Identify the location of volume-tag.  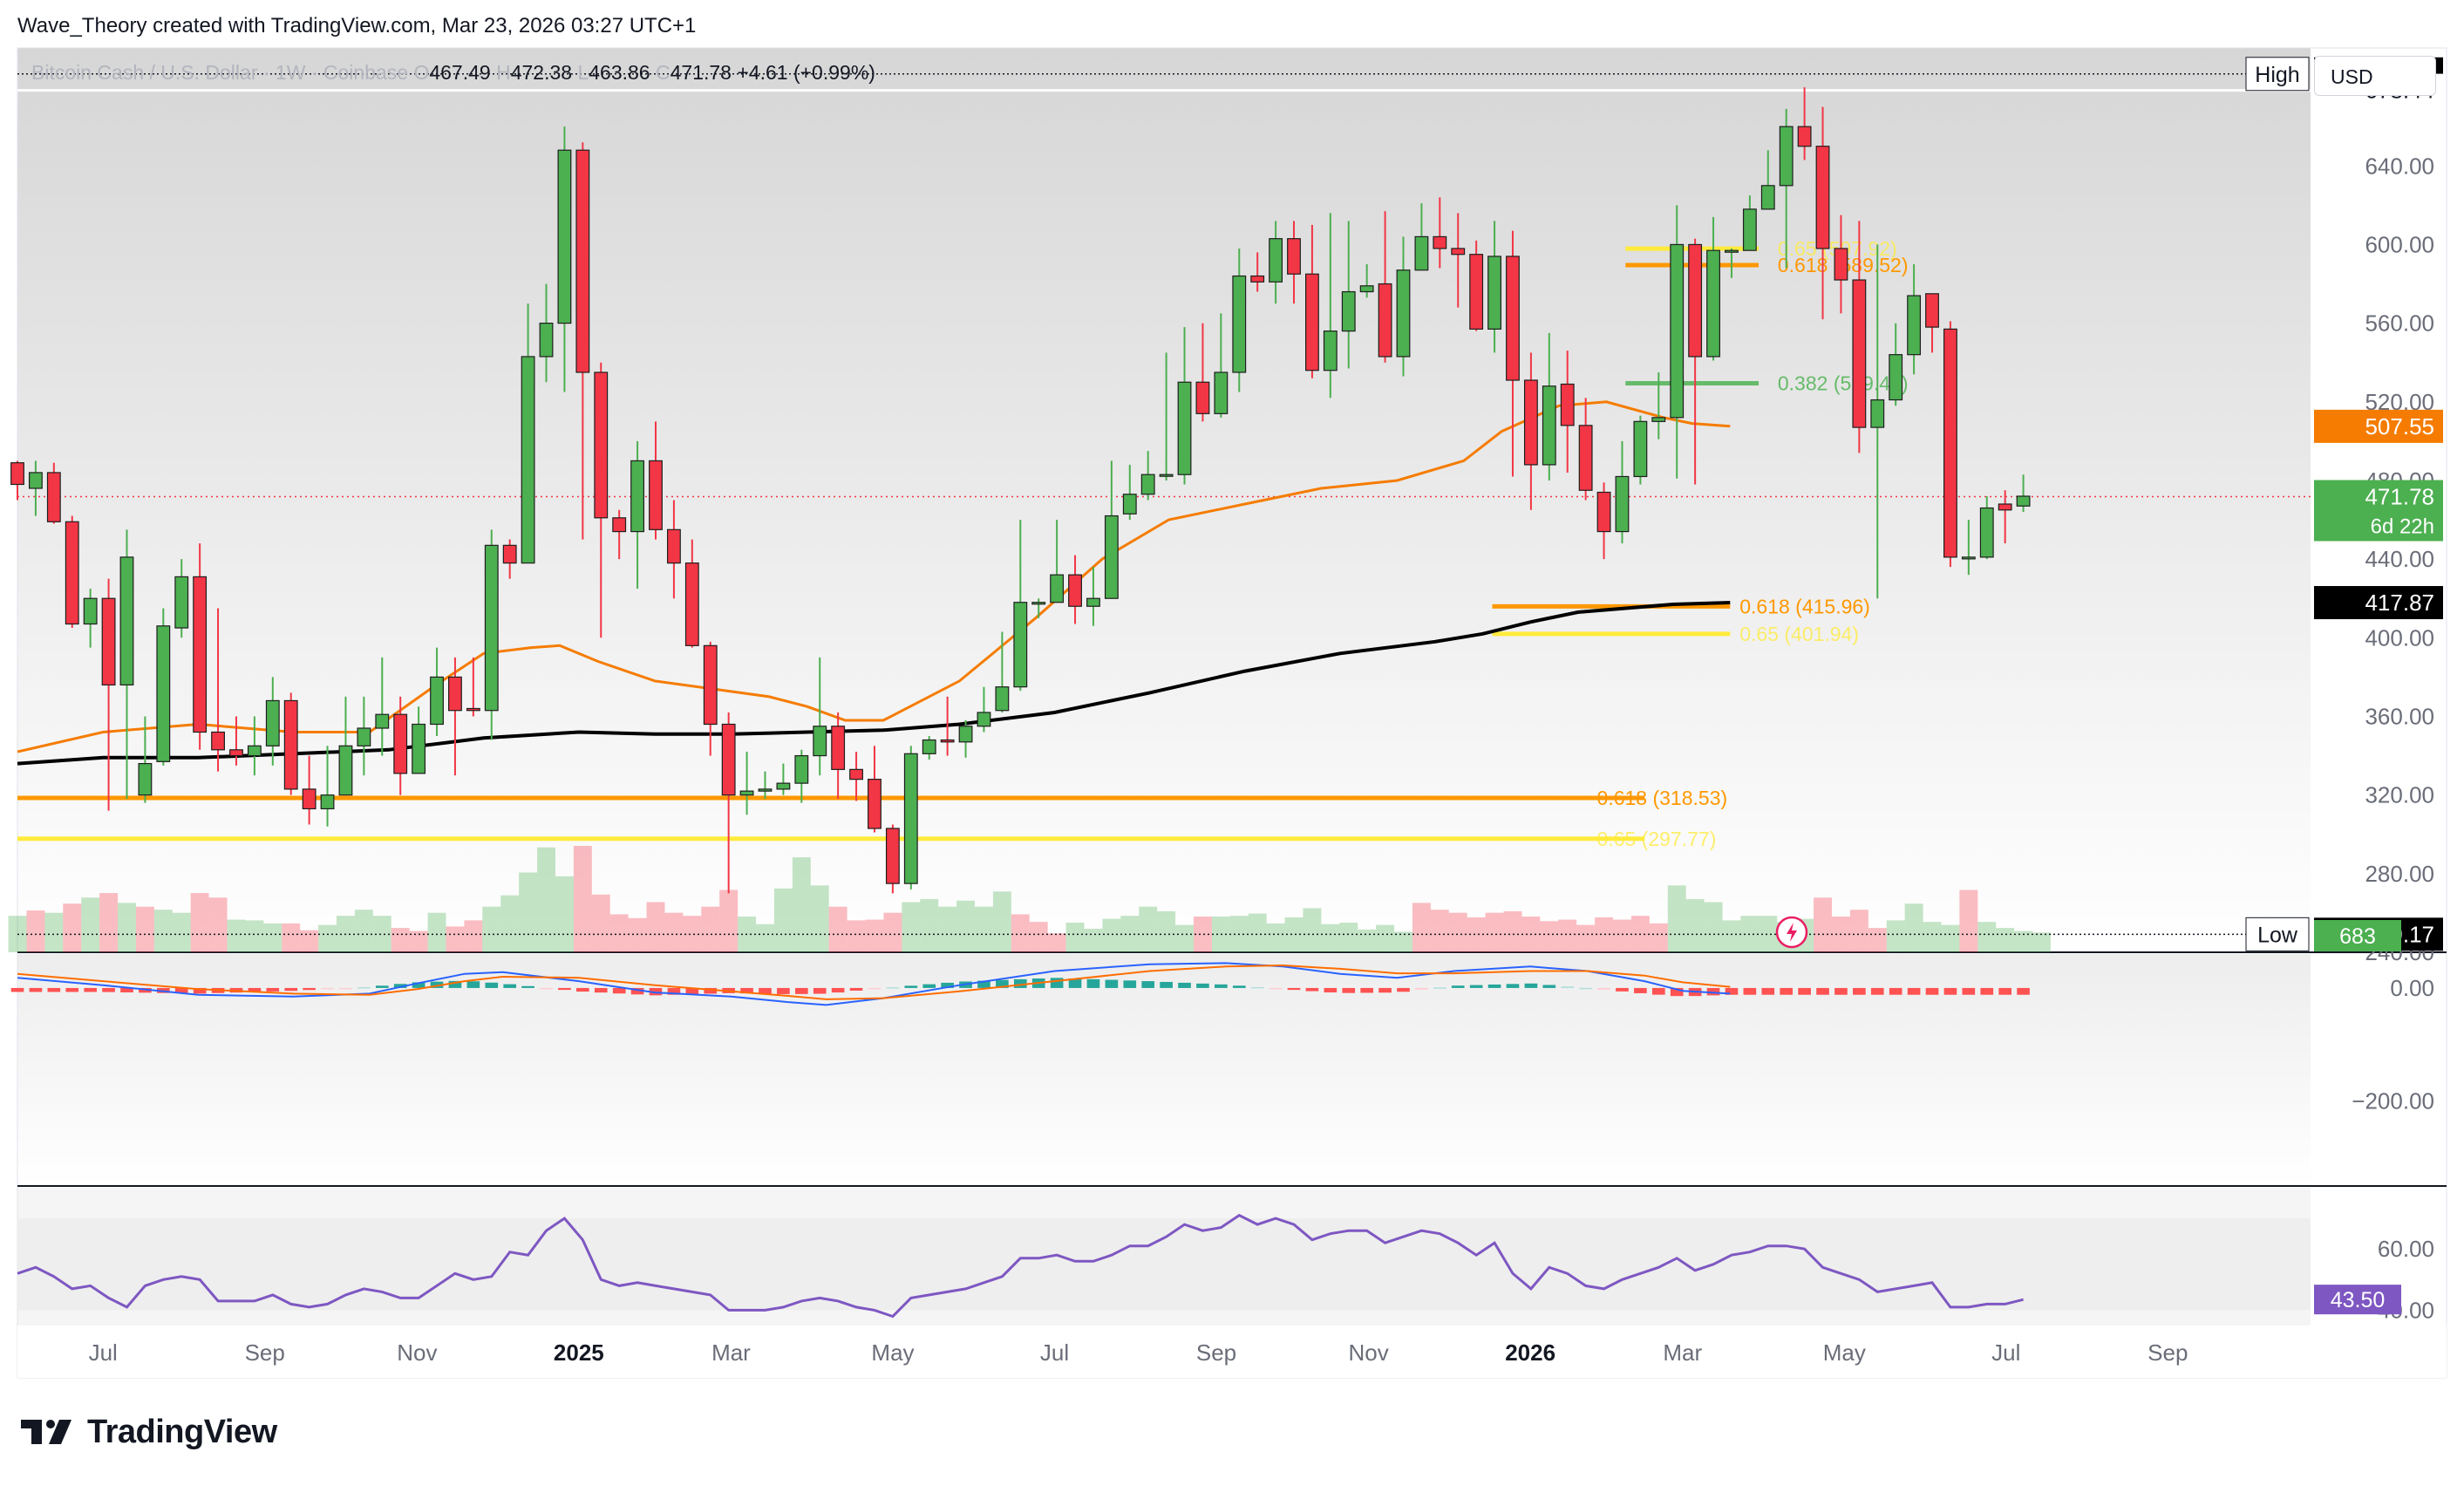
(2357, 935).